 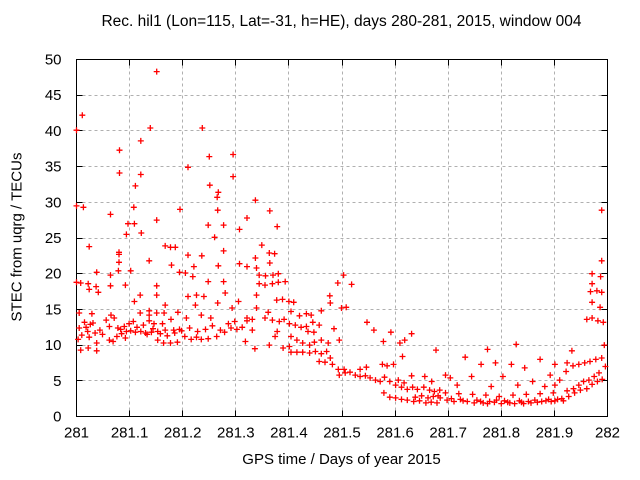 I want to click on y-tick-label: 45, so click(x=53, y=95).